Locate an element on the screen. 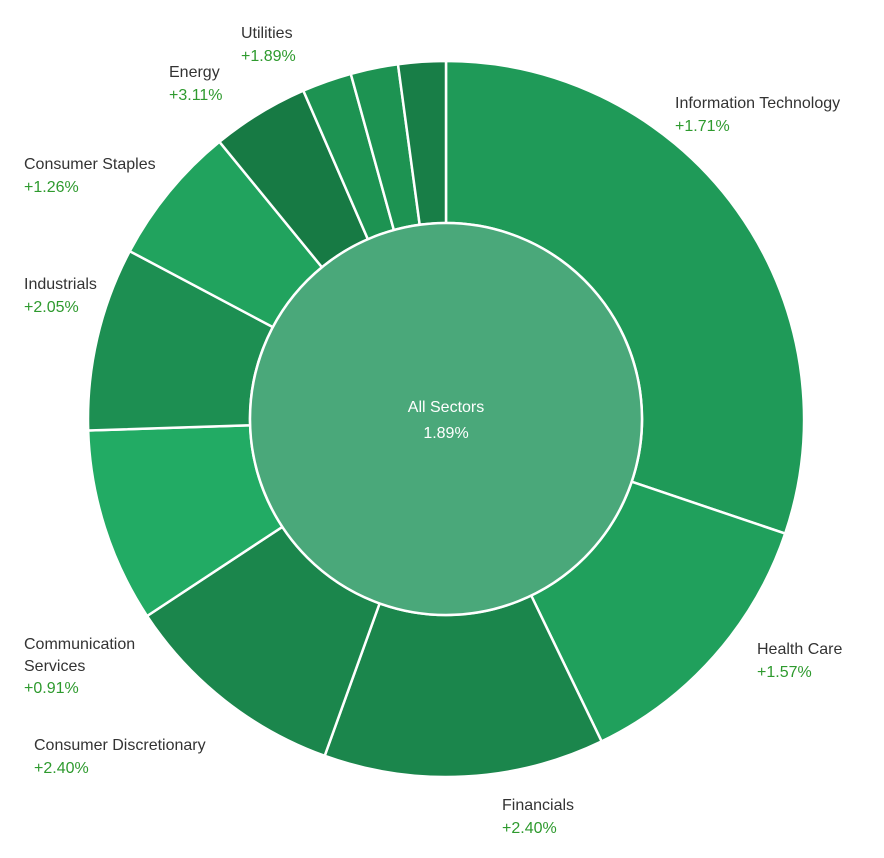 This screenshot has width=884, height=858. sector-change-consumer-discretionary: +2.40% is located at coordinates (61, 768).